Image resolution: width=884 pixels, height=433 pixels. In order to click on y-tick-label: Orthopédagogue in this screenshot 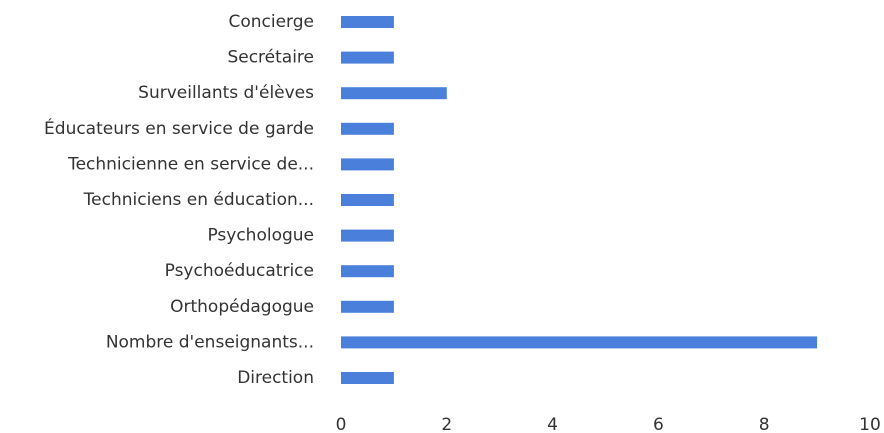, I will do `click(242, 307)`.